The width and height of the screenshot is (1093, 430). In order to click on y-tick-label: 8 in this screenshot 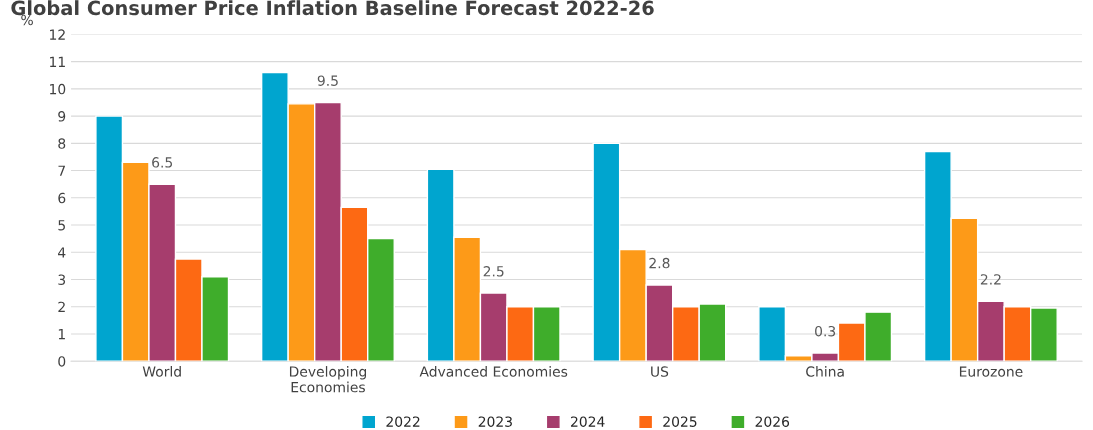, I will do `click(62, 143)`.